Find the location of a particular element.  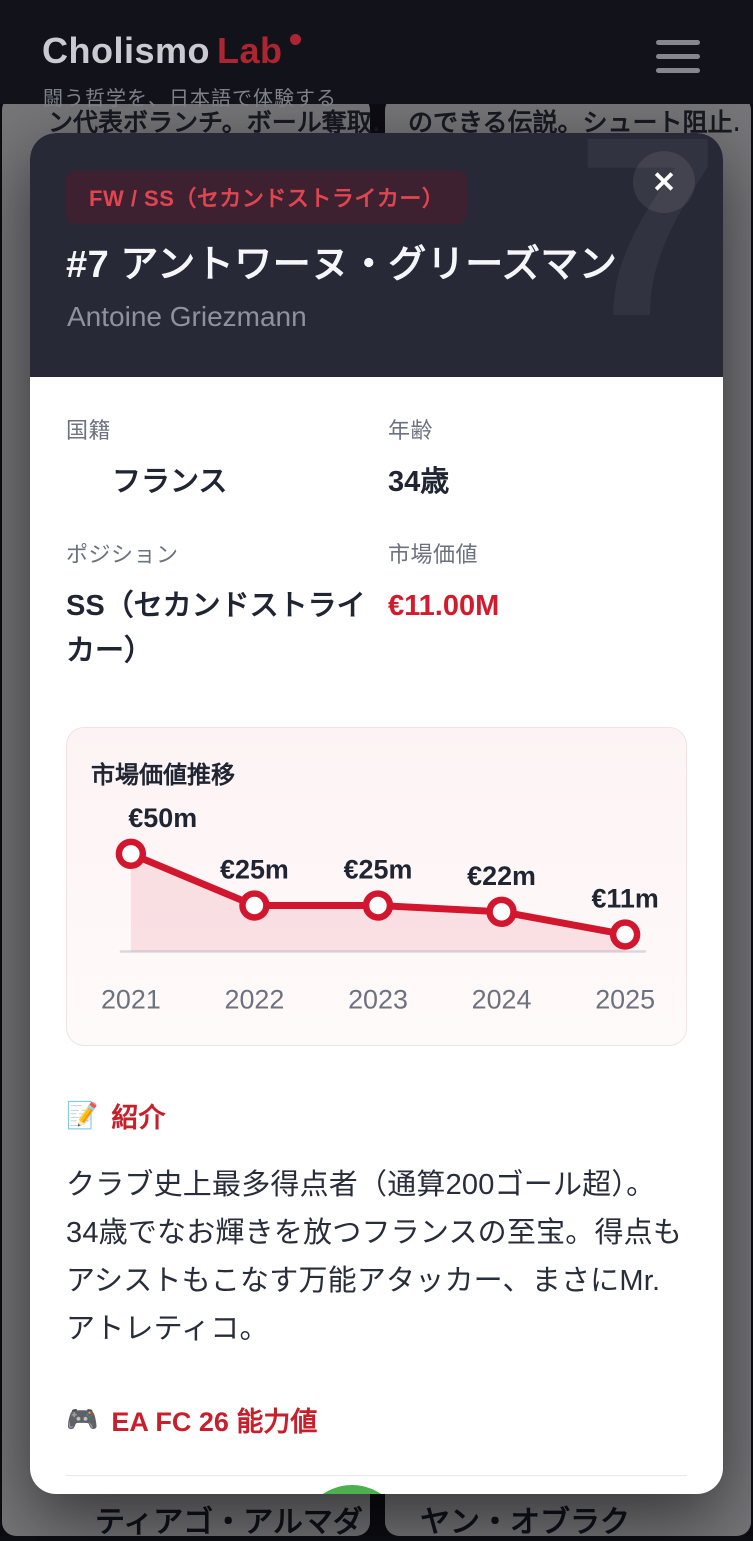

svg-text: 2023 is located at coordinates (378, 999).